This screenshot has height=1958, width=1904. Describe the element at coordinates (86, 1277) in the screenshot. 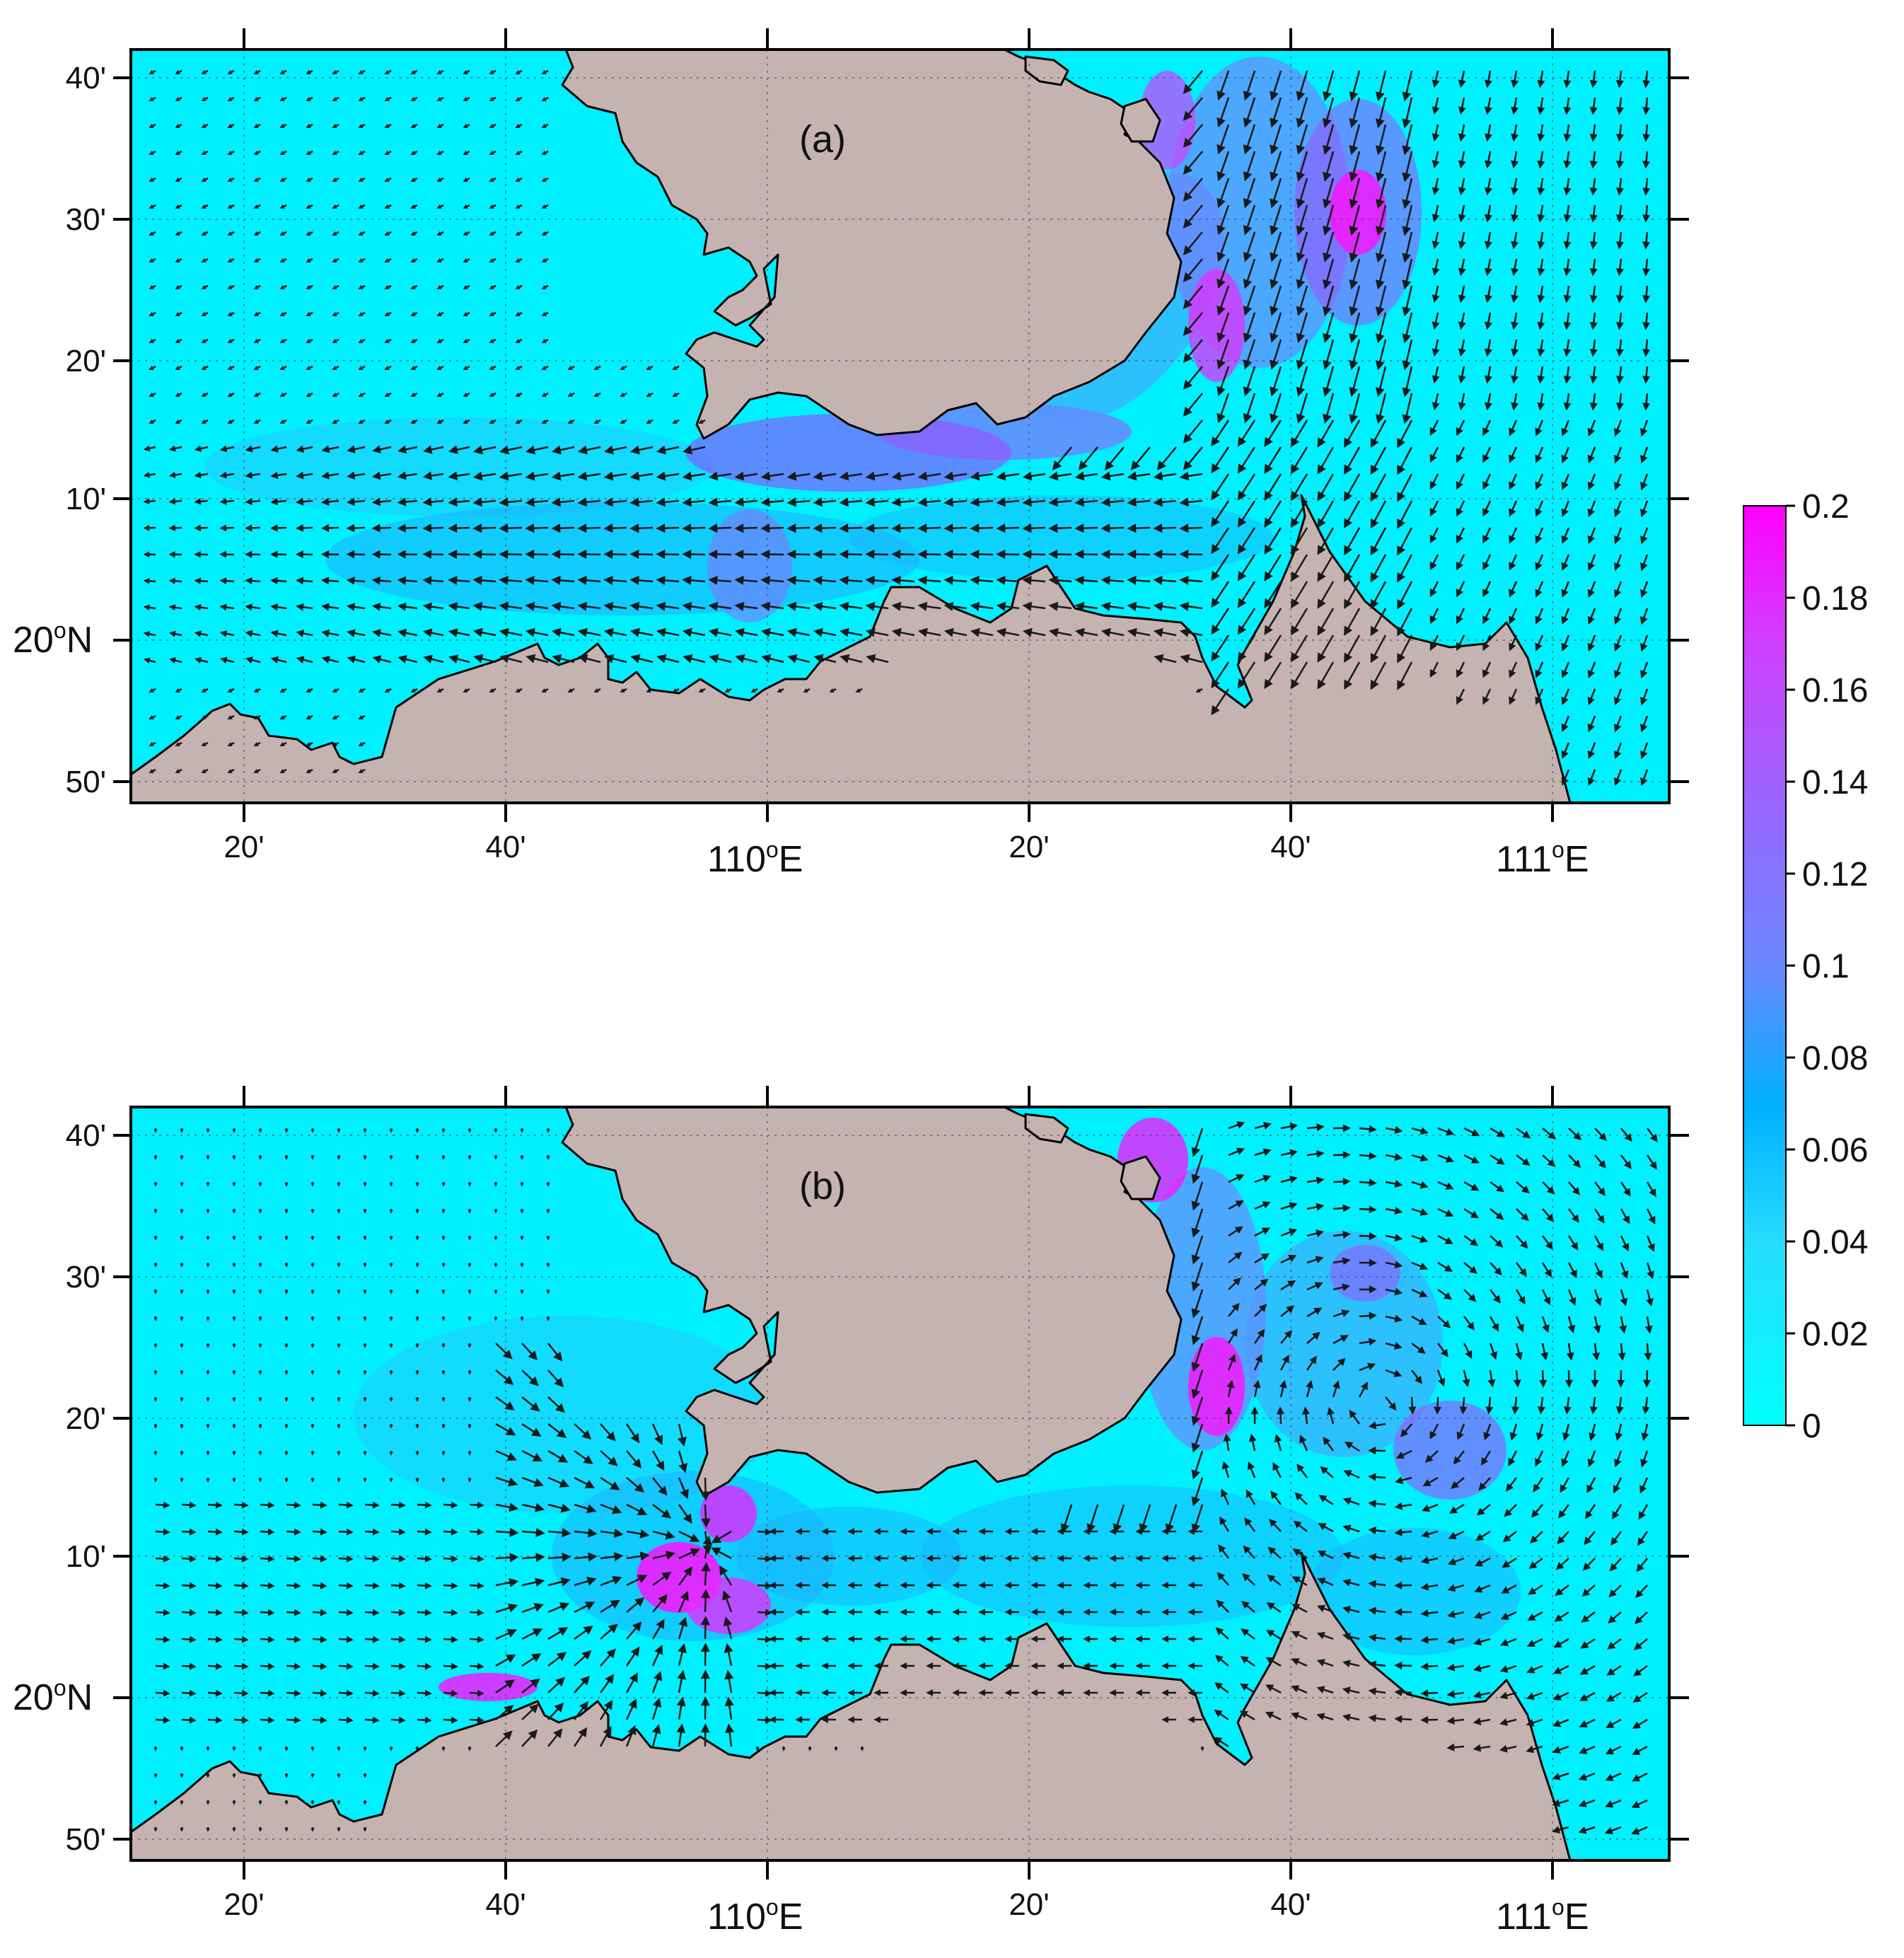

I see `y-label: 30'` at that location.